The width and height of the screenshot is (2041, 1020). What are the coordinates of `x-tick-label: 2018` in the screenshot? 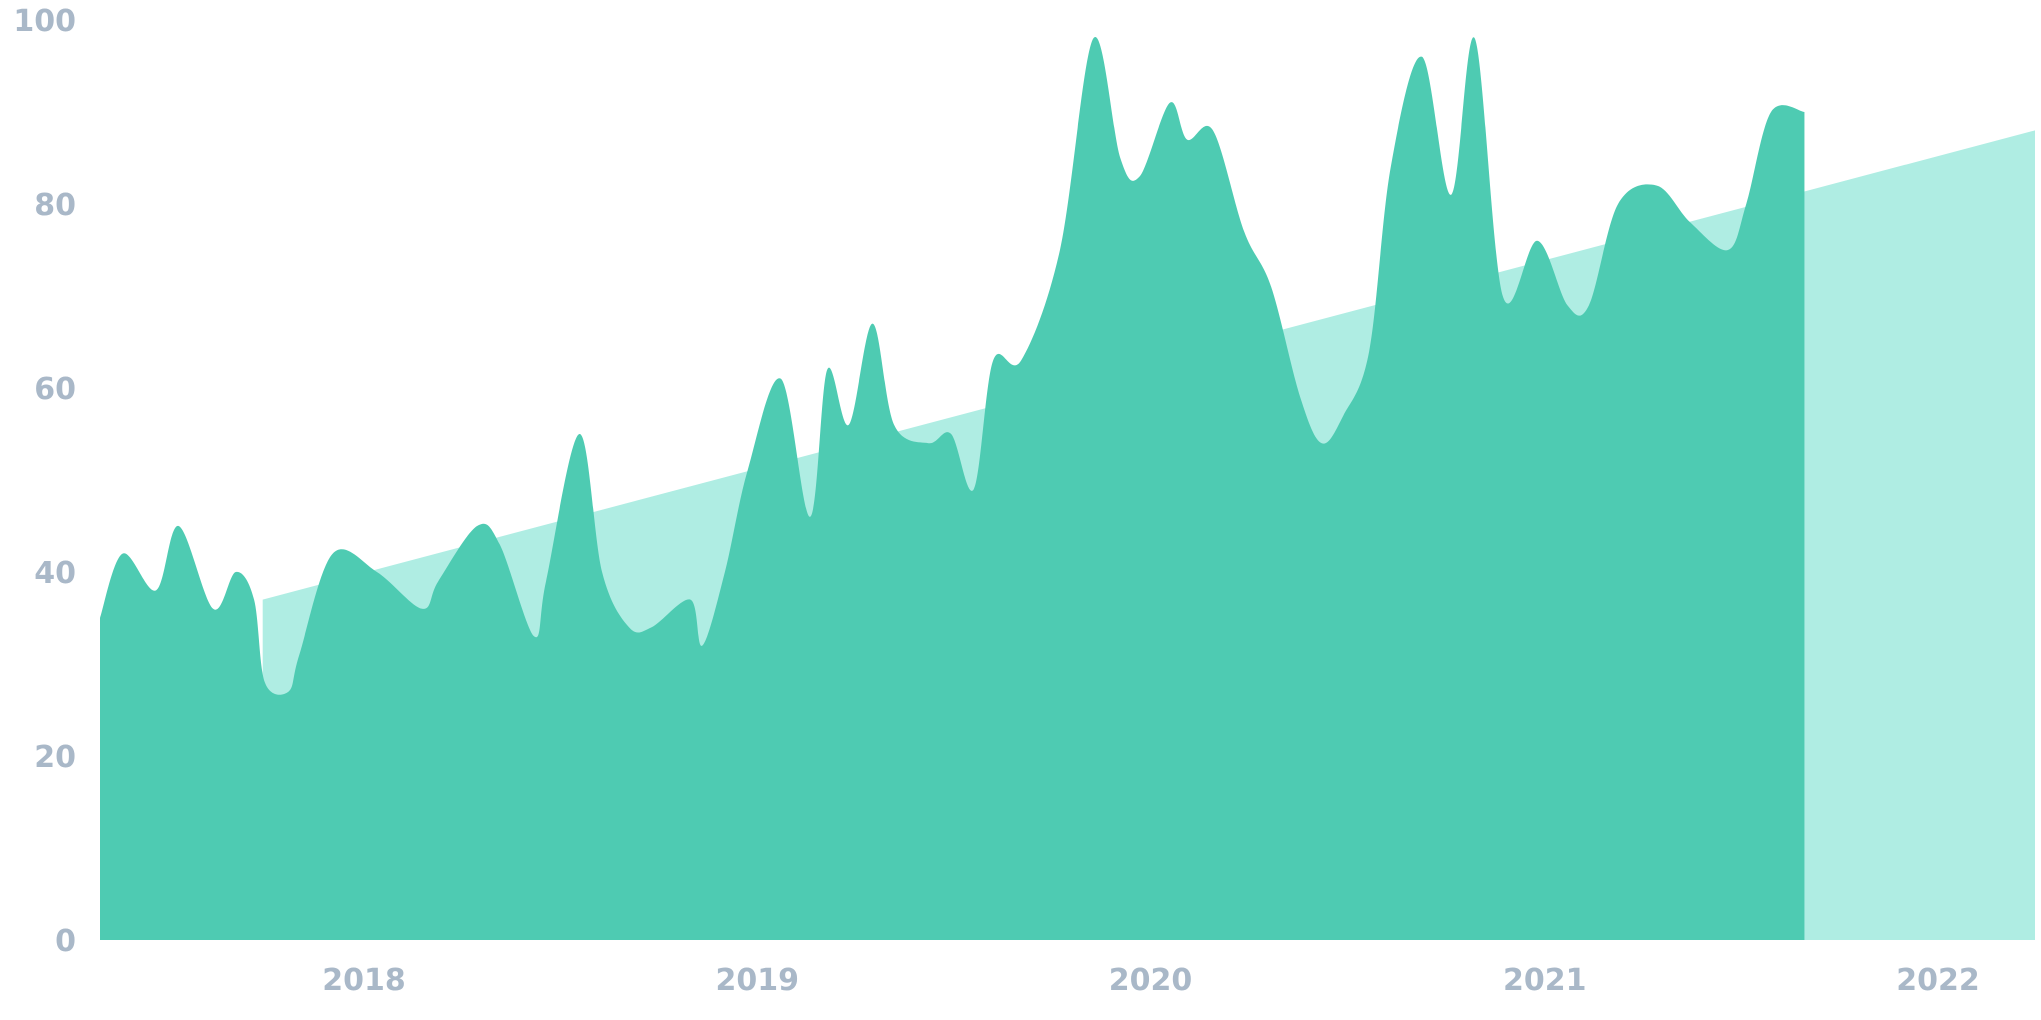 It's located at (364, 980).